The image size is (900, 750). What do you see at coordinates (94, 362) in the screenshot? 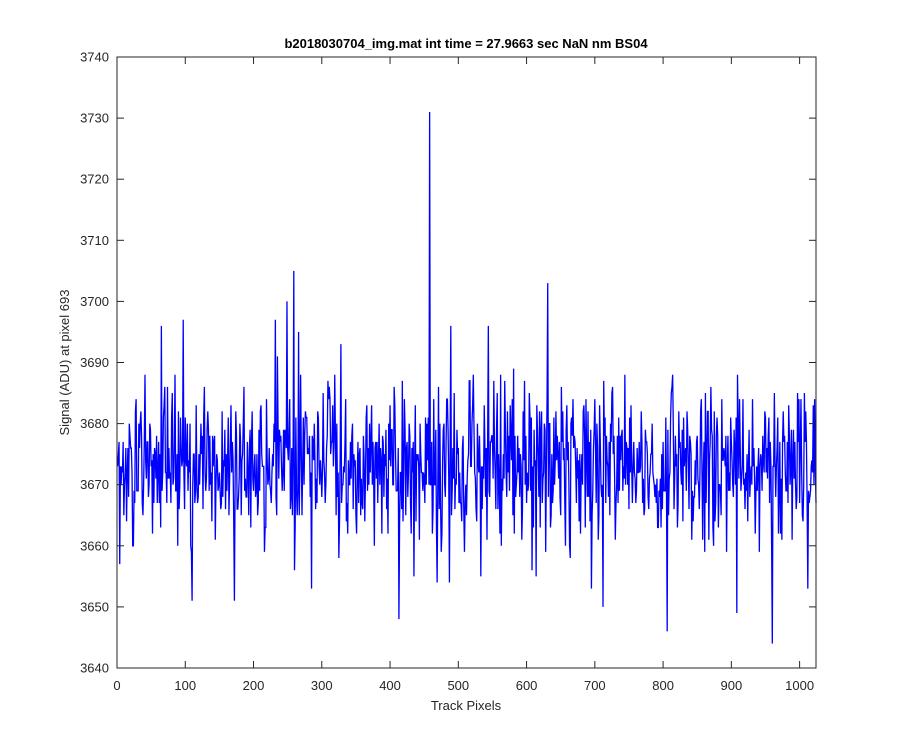
I see `y-tick-label: 3690` at bounding box center [94, 362].